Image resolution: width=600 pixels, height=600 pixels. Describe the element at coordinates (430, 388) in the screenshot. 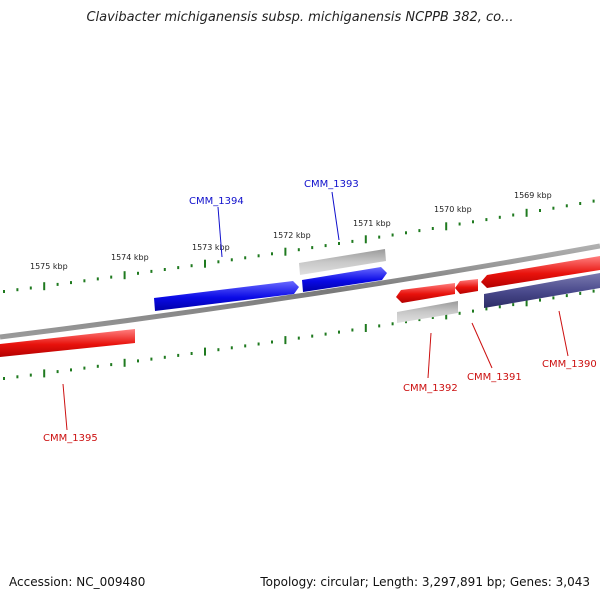

I see `gene-label-cmm-1392: CMM_1392` at that location.